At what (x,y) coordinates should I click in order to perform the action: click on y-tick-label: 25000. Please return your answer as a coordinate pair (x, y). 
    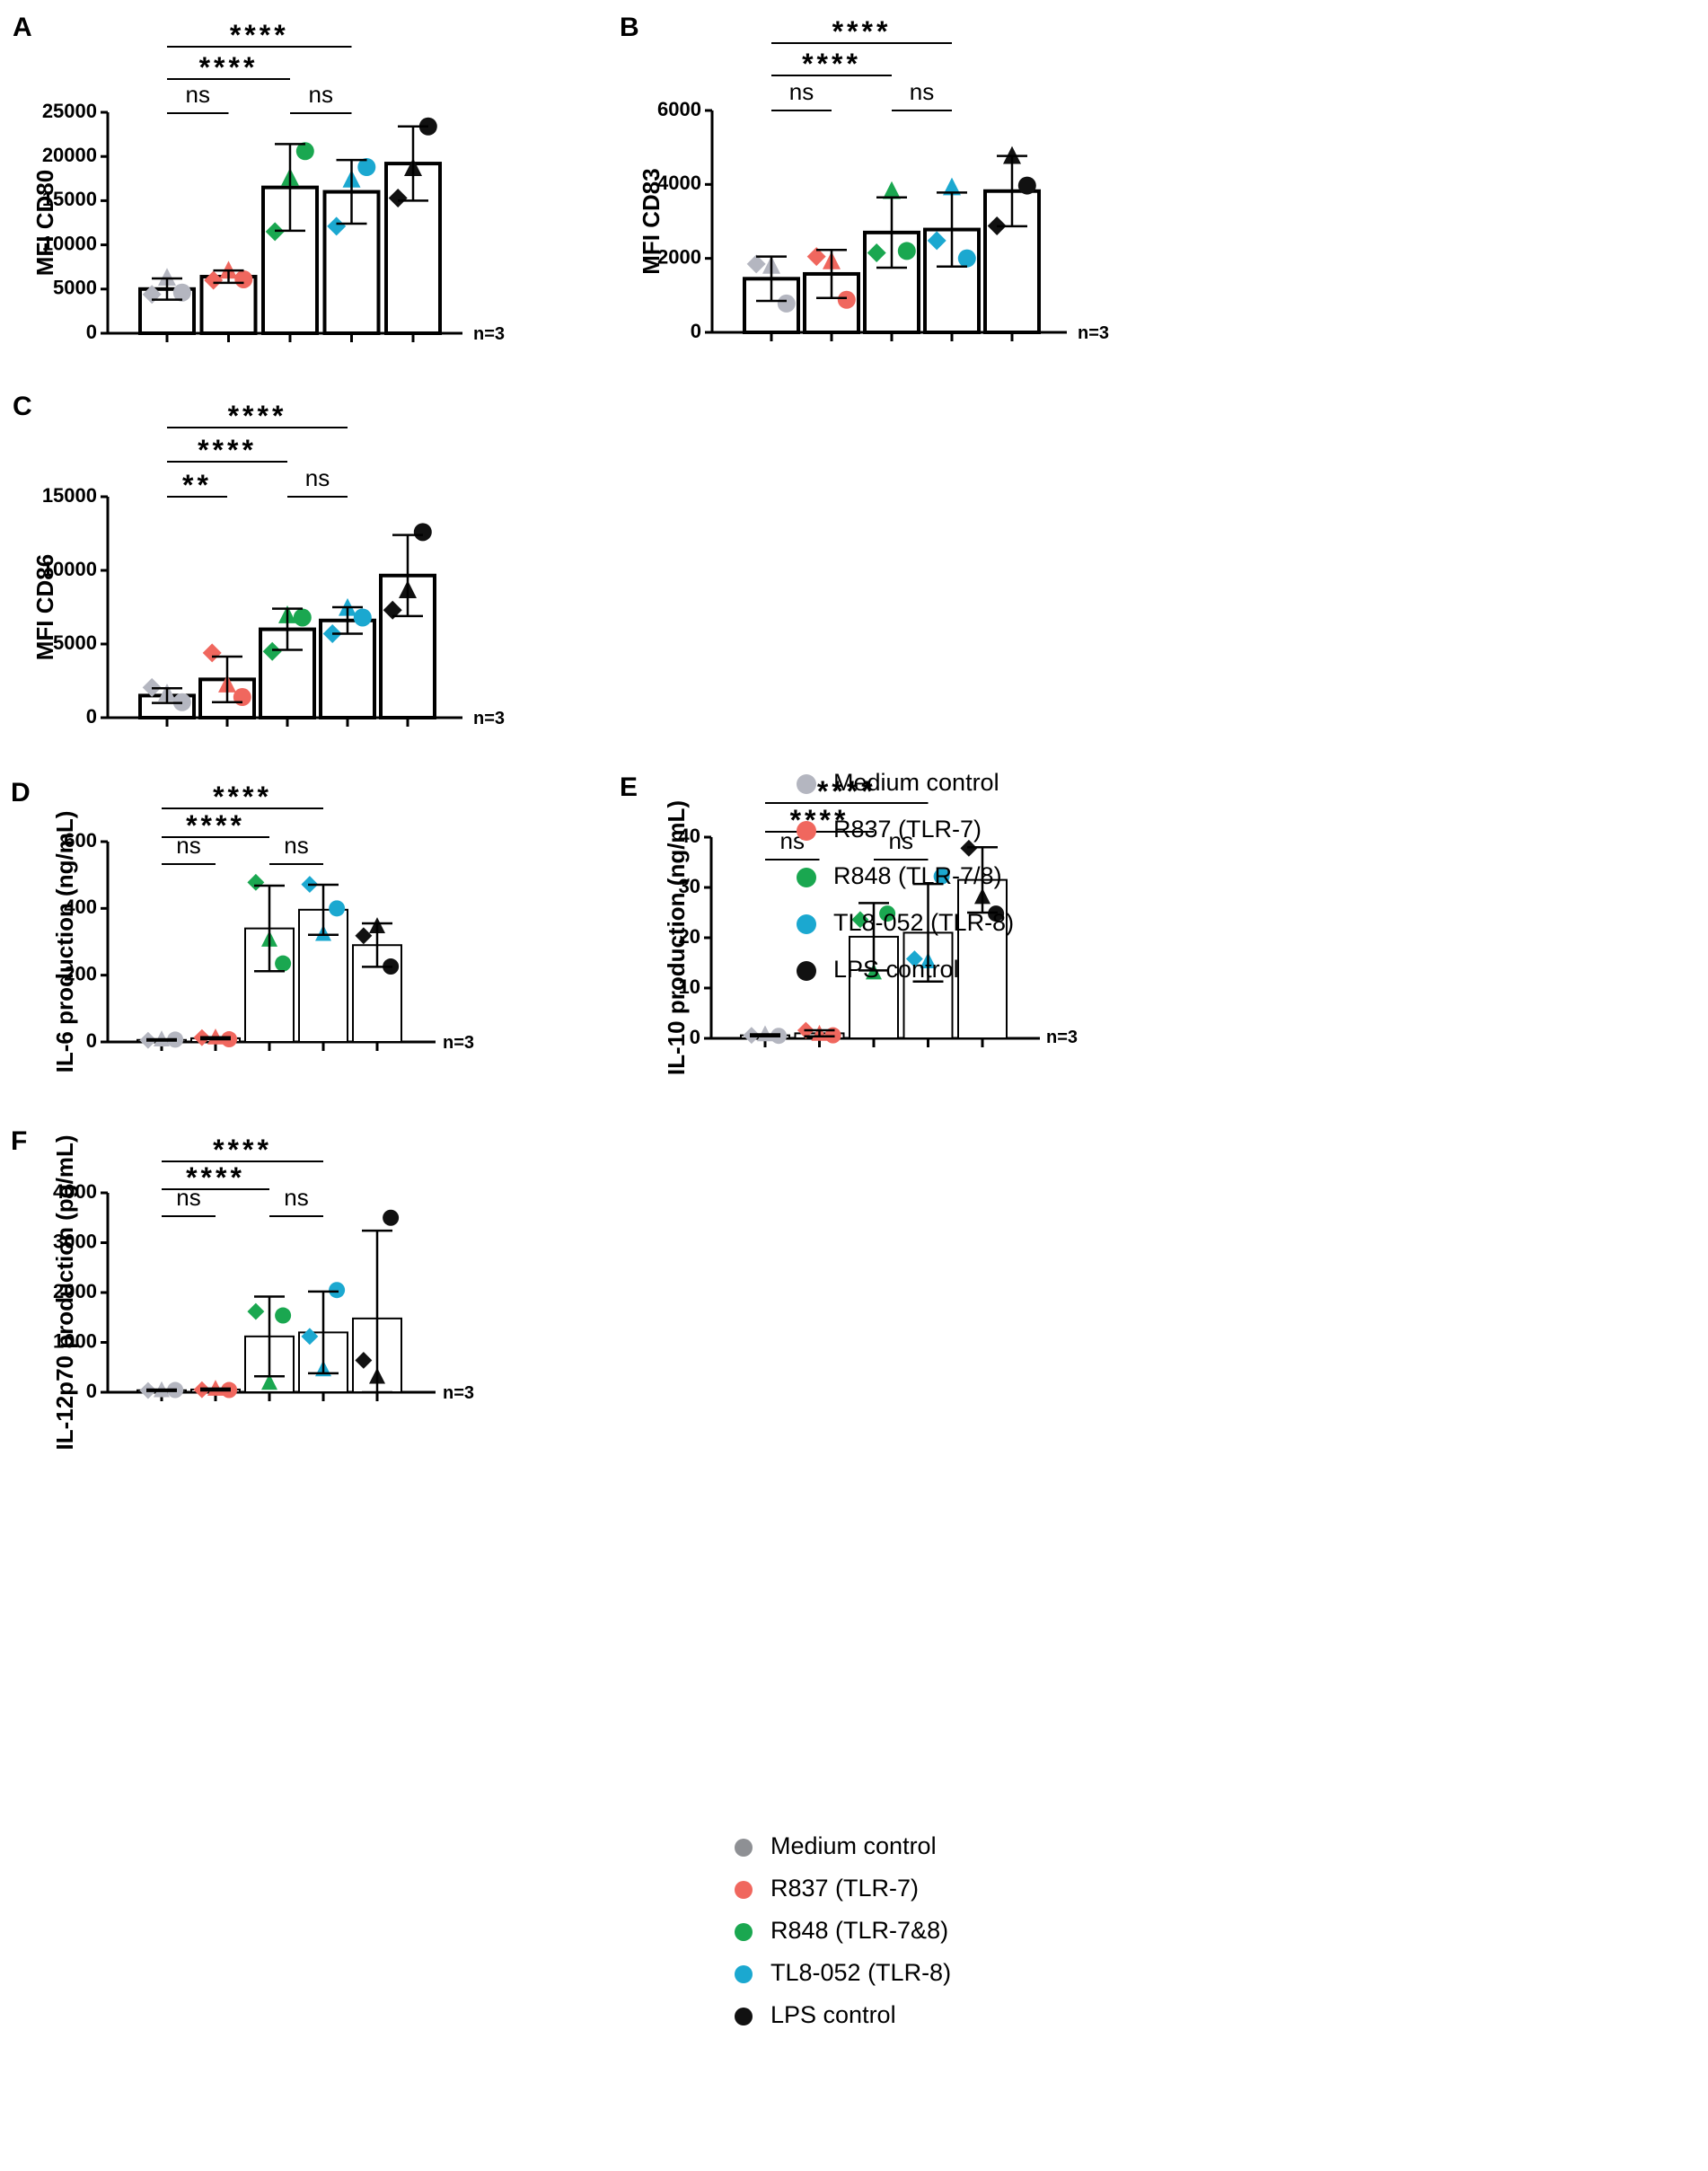
    Looking at the image, I should click on (69, 111).